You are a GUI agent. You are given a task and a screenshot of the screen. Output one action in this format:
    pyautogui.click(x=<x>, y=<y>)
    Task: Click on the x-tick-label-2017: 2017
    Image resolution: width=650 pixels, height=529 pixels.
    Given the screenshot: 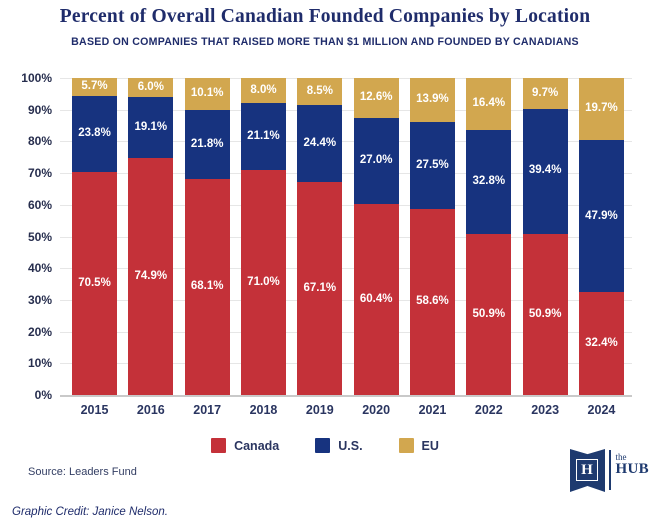 What is the action you would take?
    pyautogui.click(x=207, y=410)
    